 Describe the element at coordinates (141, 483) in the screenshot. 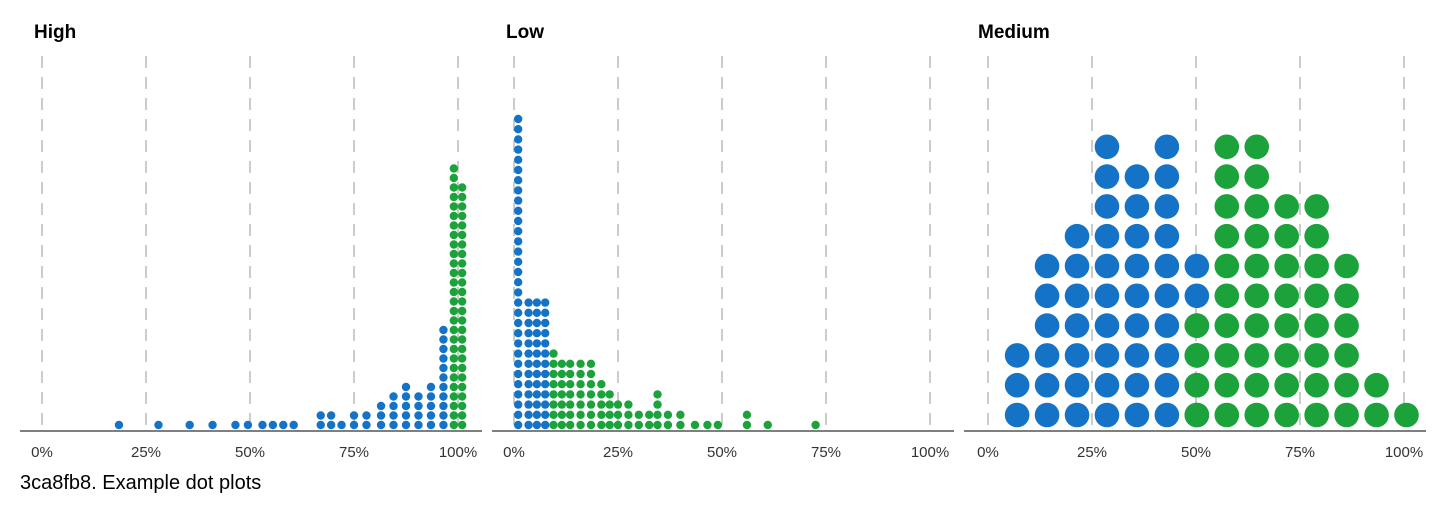

I see `figure-caption: 3ca8fb8. Example dot plots` at that location.